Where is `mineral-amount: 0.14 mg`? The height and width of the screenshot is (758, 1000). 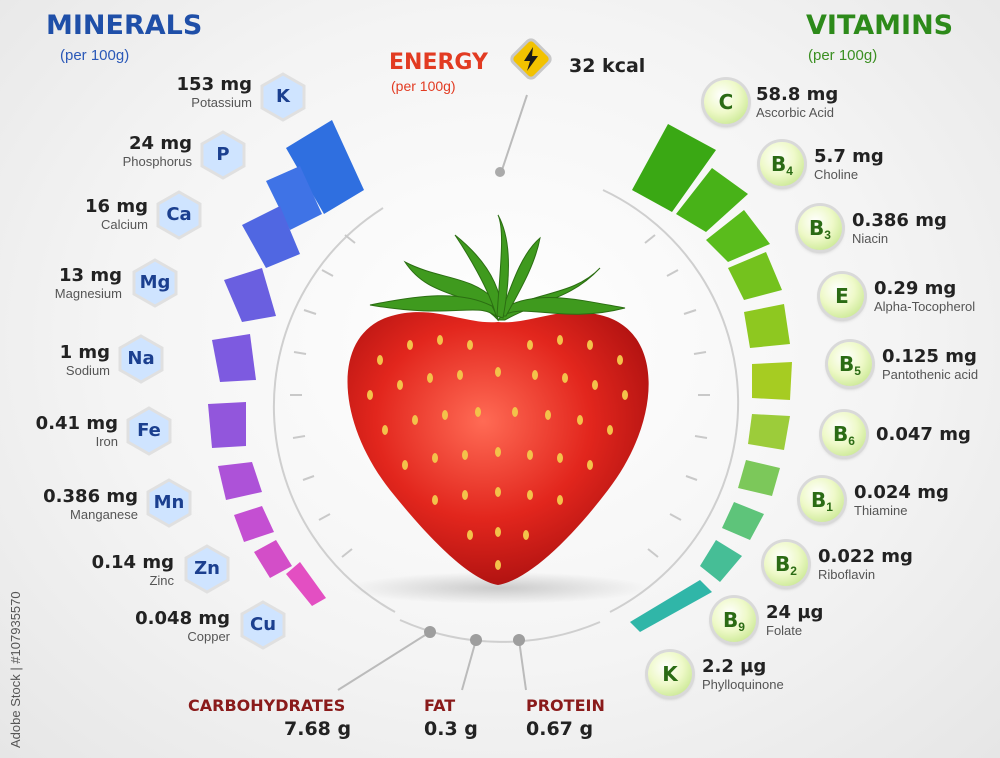 mineral-amount: 0.14 mg is located at coordinates (132, 562).